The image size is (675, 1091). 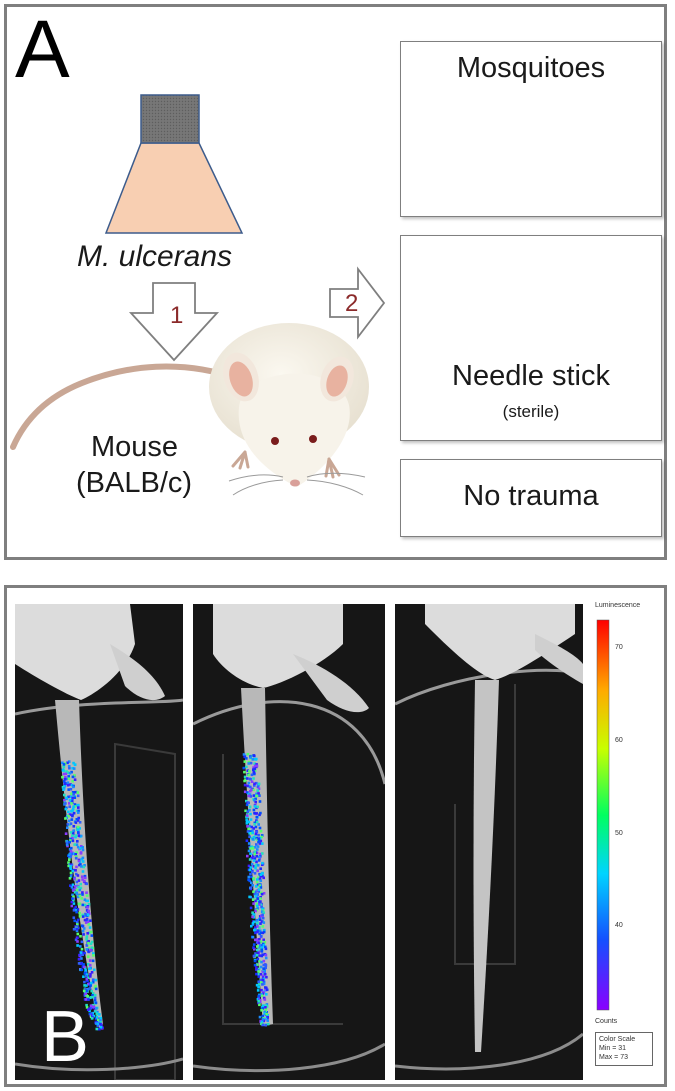 I want to click on color-scale-bar, so click(x=603, y=815).